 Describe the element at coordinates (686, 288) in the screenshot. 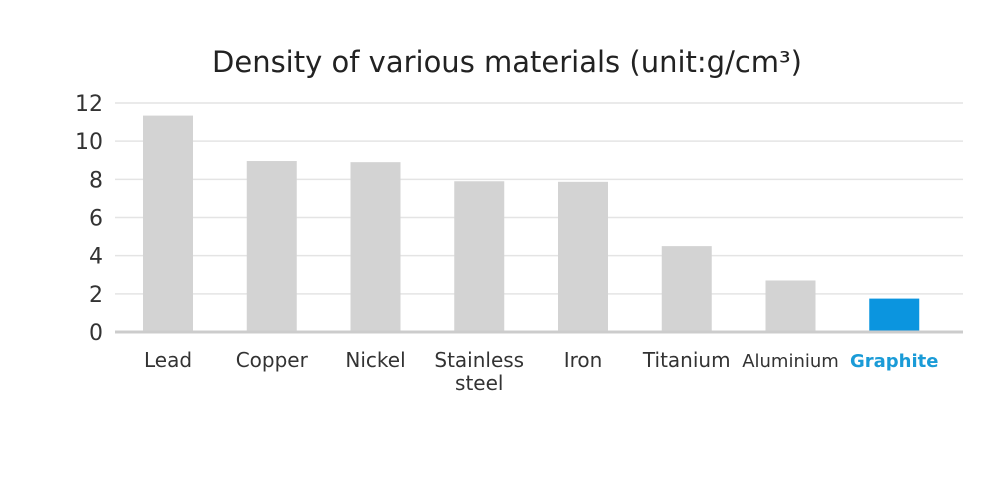

I see `bar-titanium` at that location.